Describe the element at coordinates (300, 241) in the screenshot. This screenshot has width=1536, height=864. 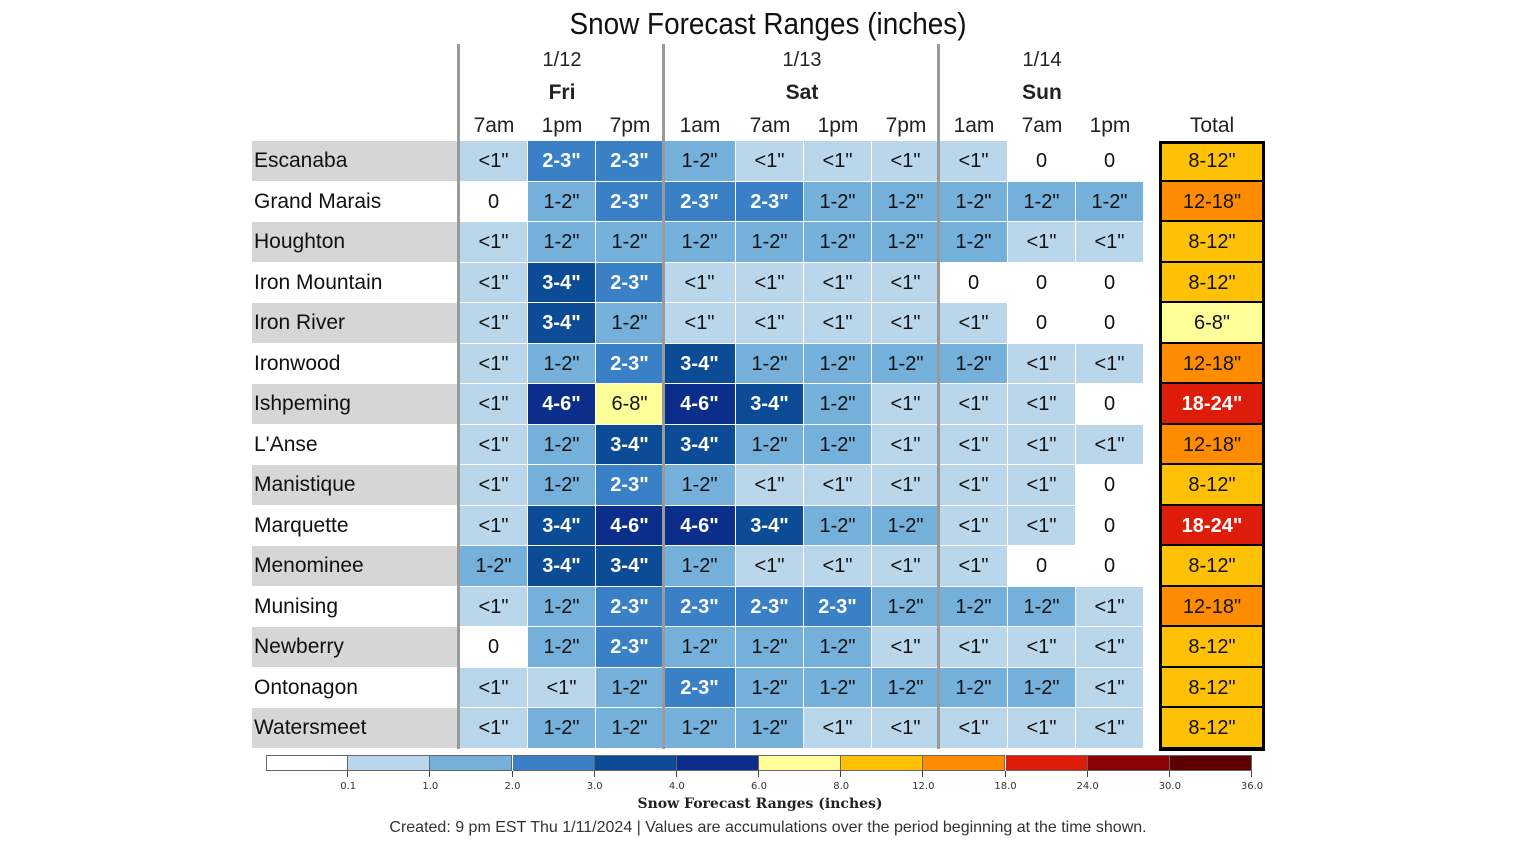
I see `location-label: Houghton` at that location.